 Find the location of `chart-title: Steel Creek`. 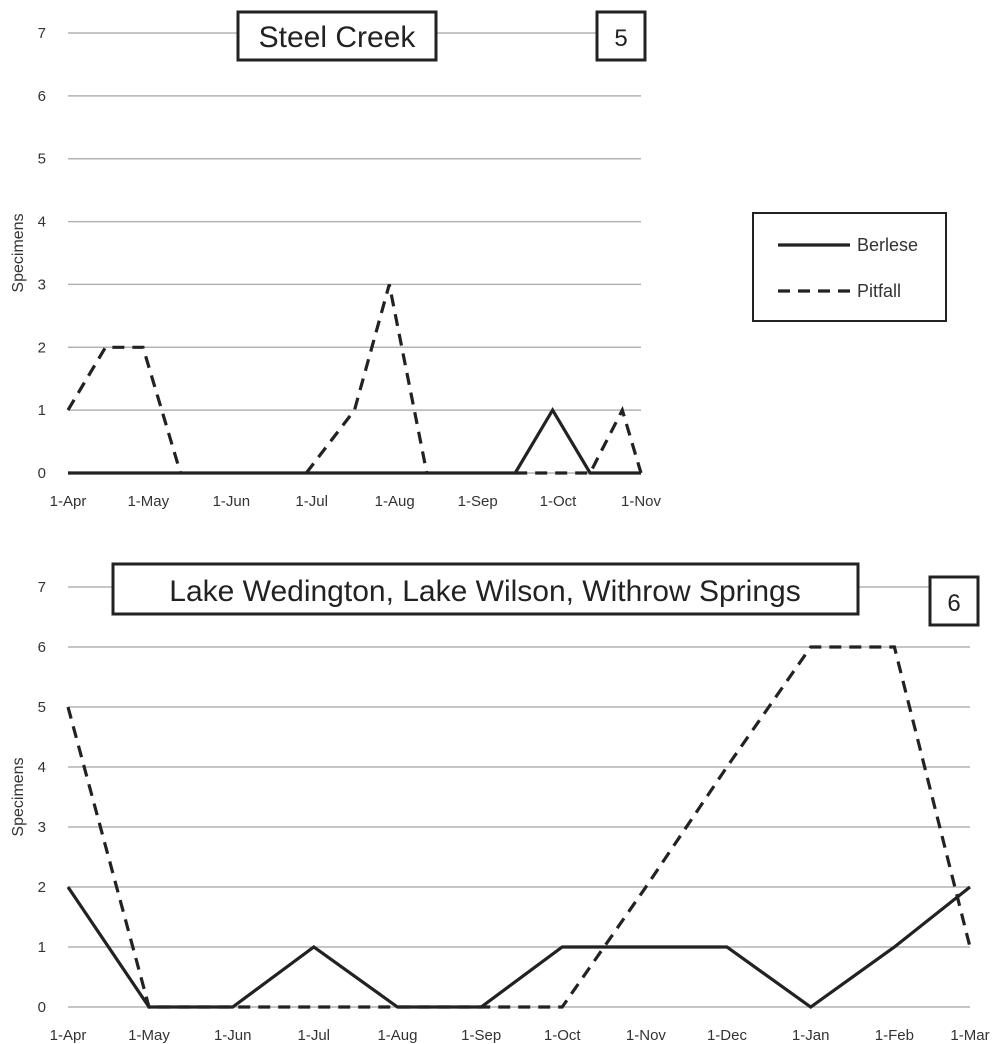

chart-title: Steel Creek is located at coordinates (338, 37).